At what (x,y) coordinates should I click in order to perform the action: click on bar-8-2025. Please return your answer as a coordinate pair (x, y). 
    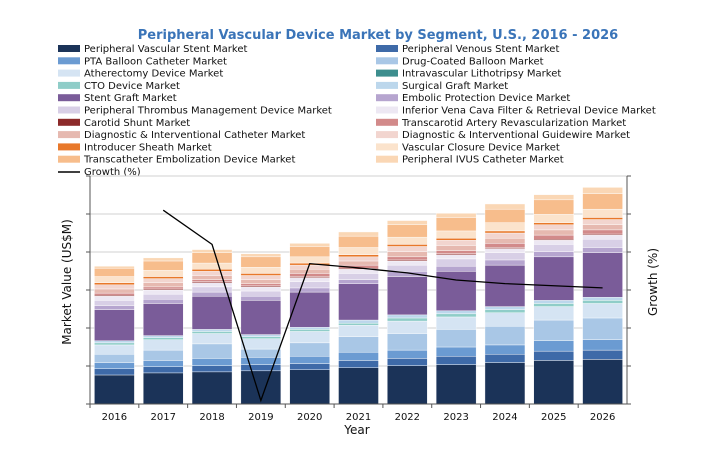
    Looking at the image, I should click on (553, 278).